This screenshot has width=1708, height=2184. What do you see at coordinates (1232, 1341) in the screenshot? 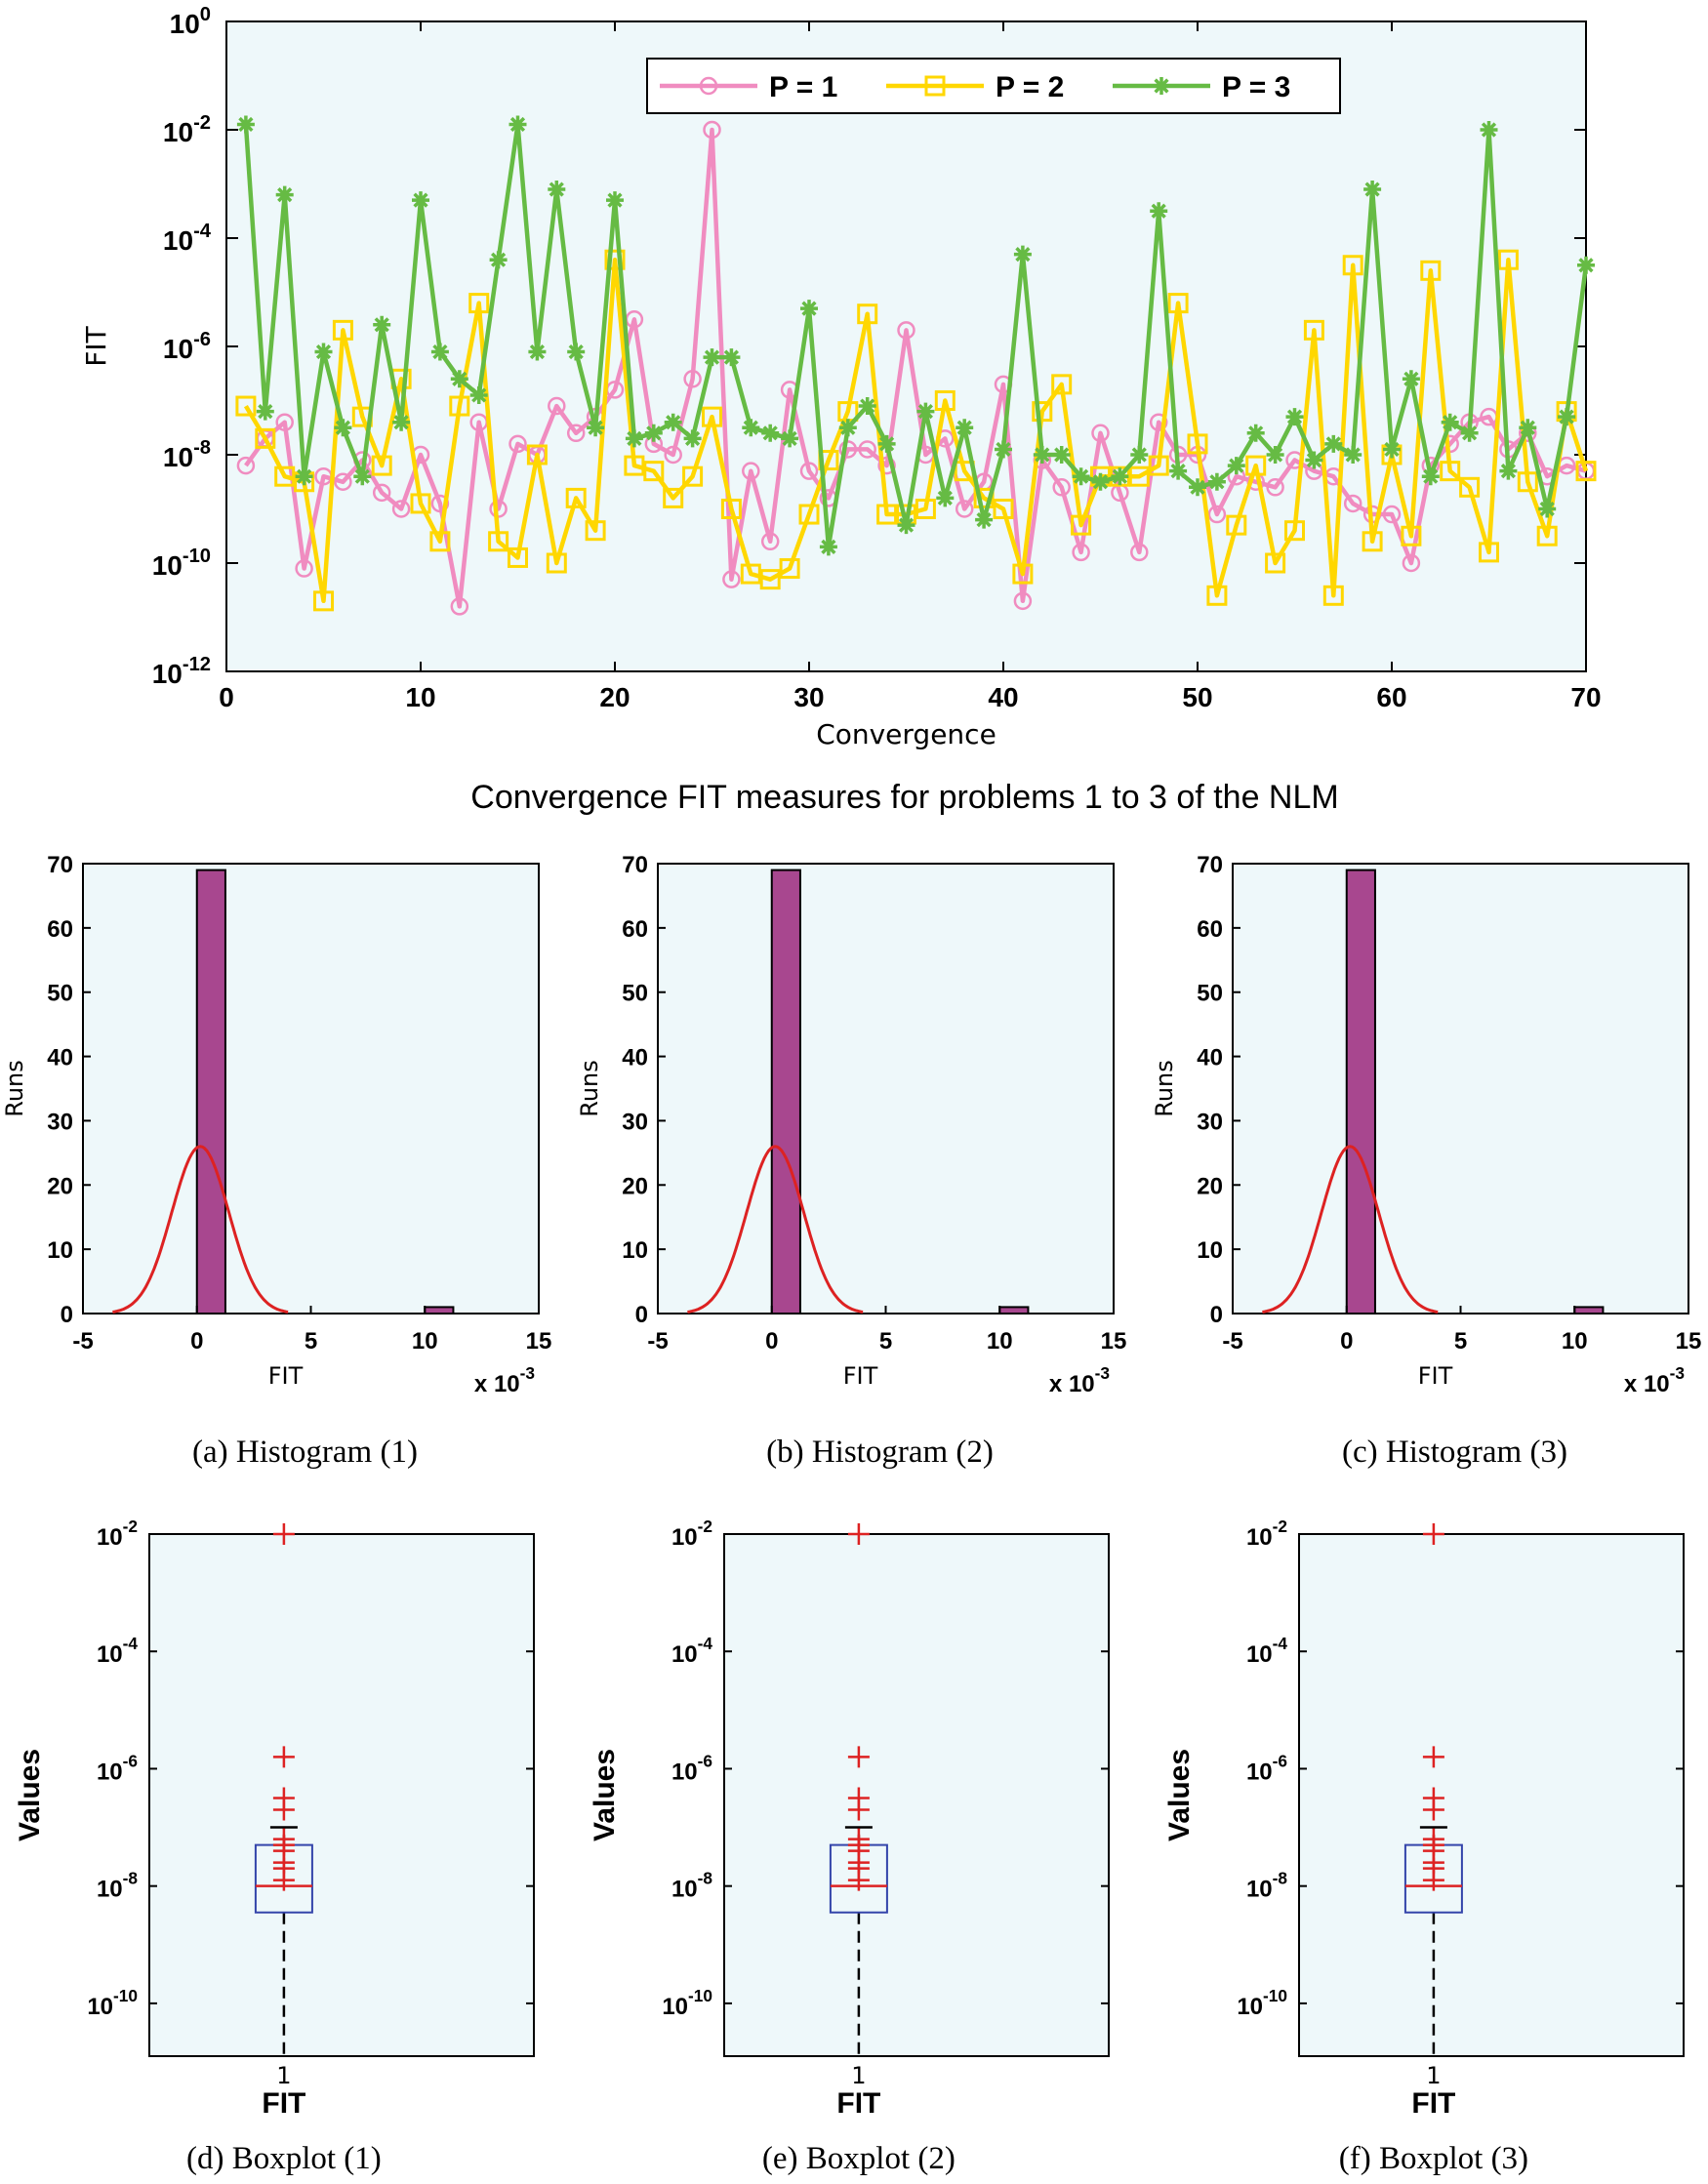
I see `x-tick-label: -5` at bounding box center [1232, 1341].